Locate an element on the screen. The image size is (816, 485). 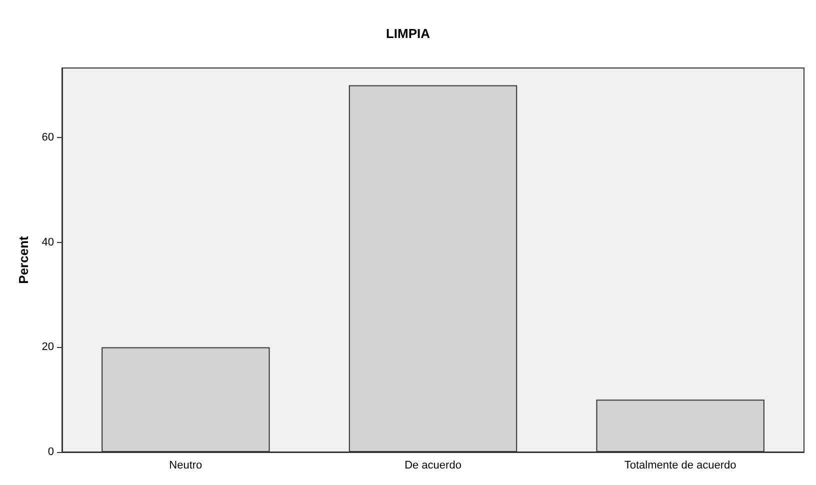
y-tick-label: 20 is located at coordinates (48, 347).